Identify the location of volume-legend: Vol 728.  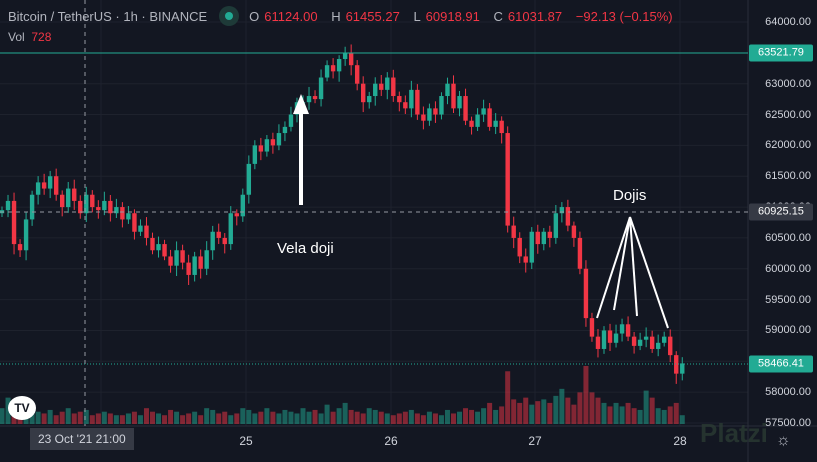
(30, 37).